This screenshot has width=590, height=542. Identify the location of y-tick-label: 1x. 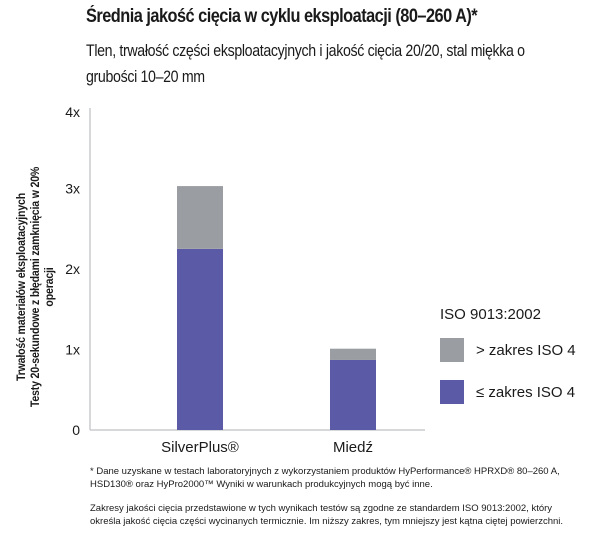
(72, 350).